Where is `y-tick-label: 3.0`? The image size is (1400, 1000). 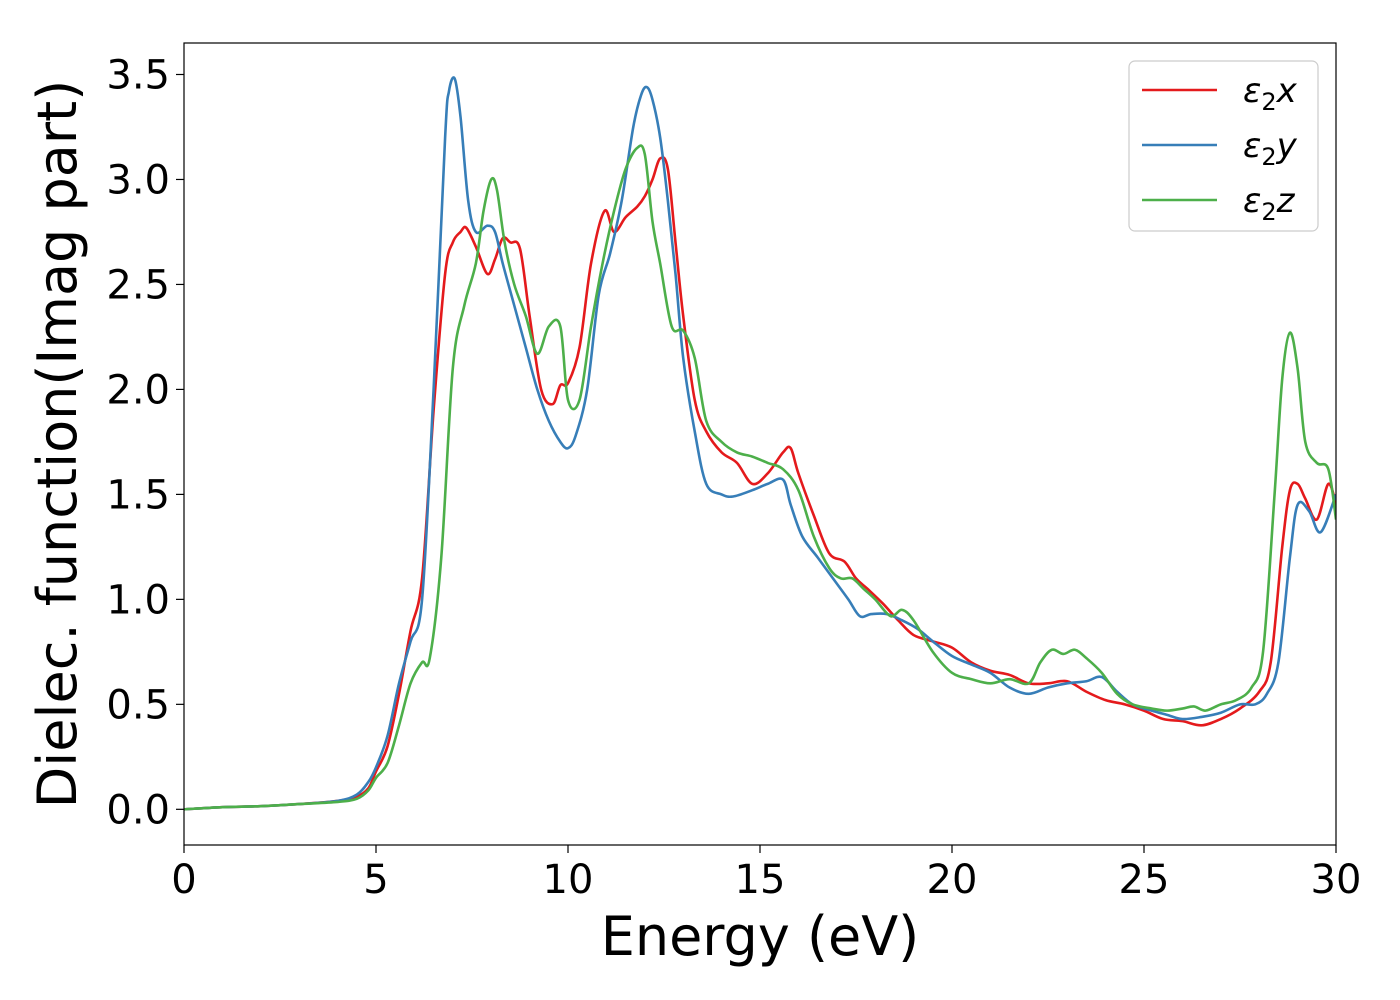
y-tick-label: 3.0 is located at coordinates (138, 180).